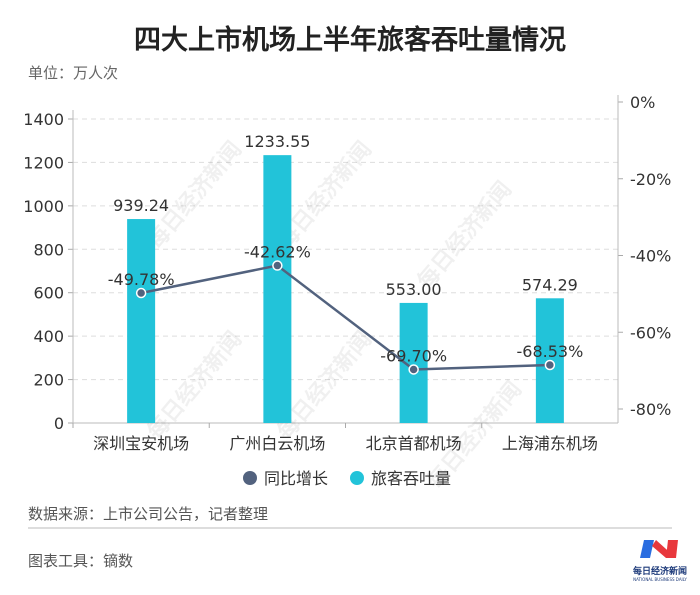  I want to click on left-tick-label: 600, so click(48, 293).